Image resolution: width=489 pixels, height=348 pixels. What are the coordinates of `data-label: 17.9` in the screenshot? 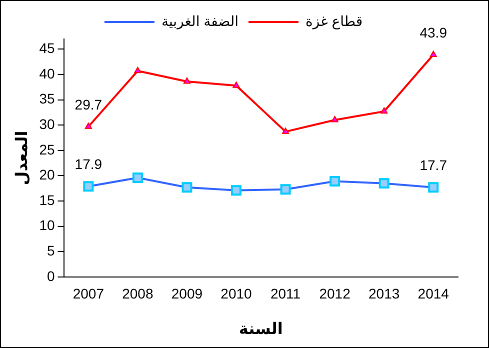 It's located at (88, 164).